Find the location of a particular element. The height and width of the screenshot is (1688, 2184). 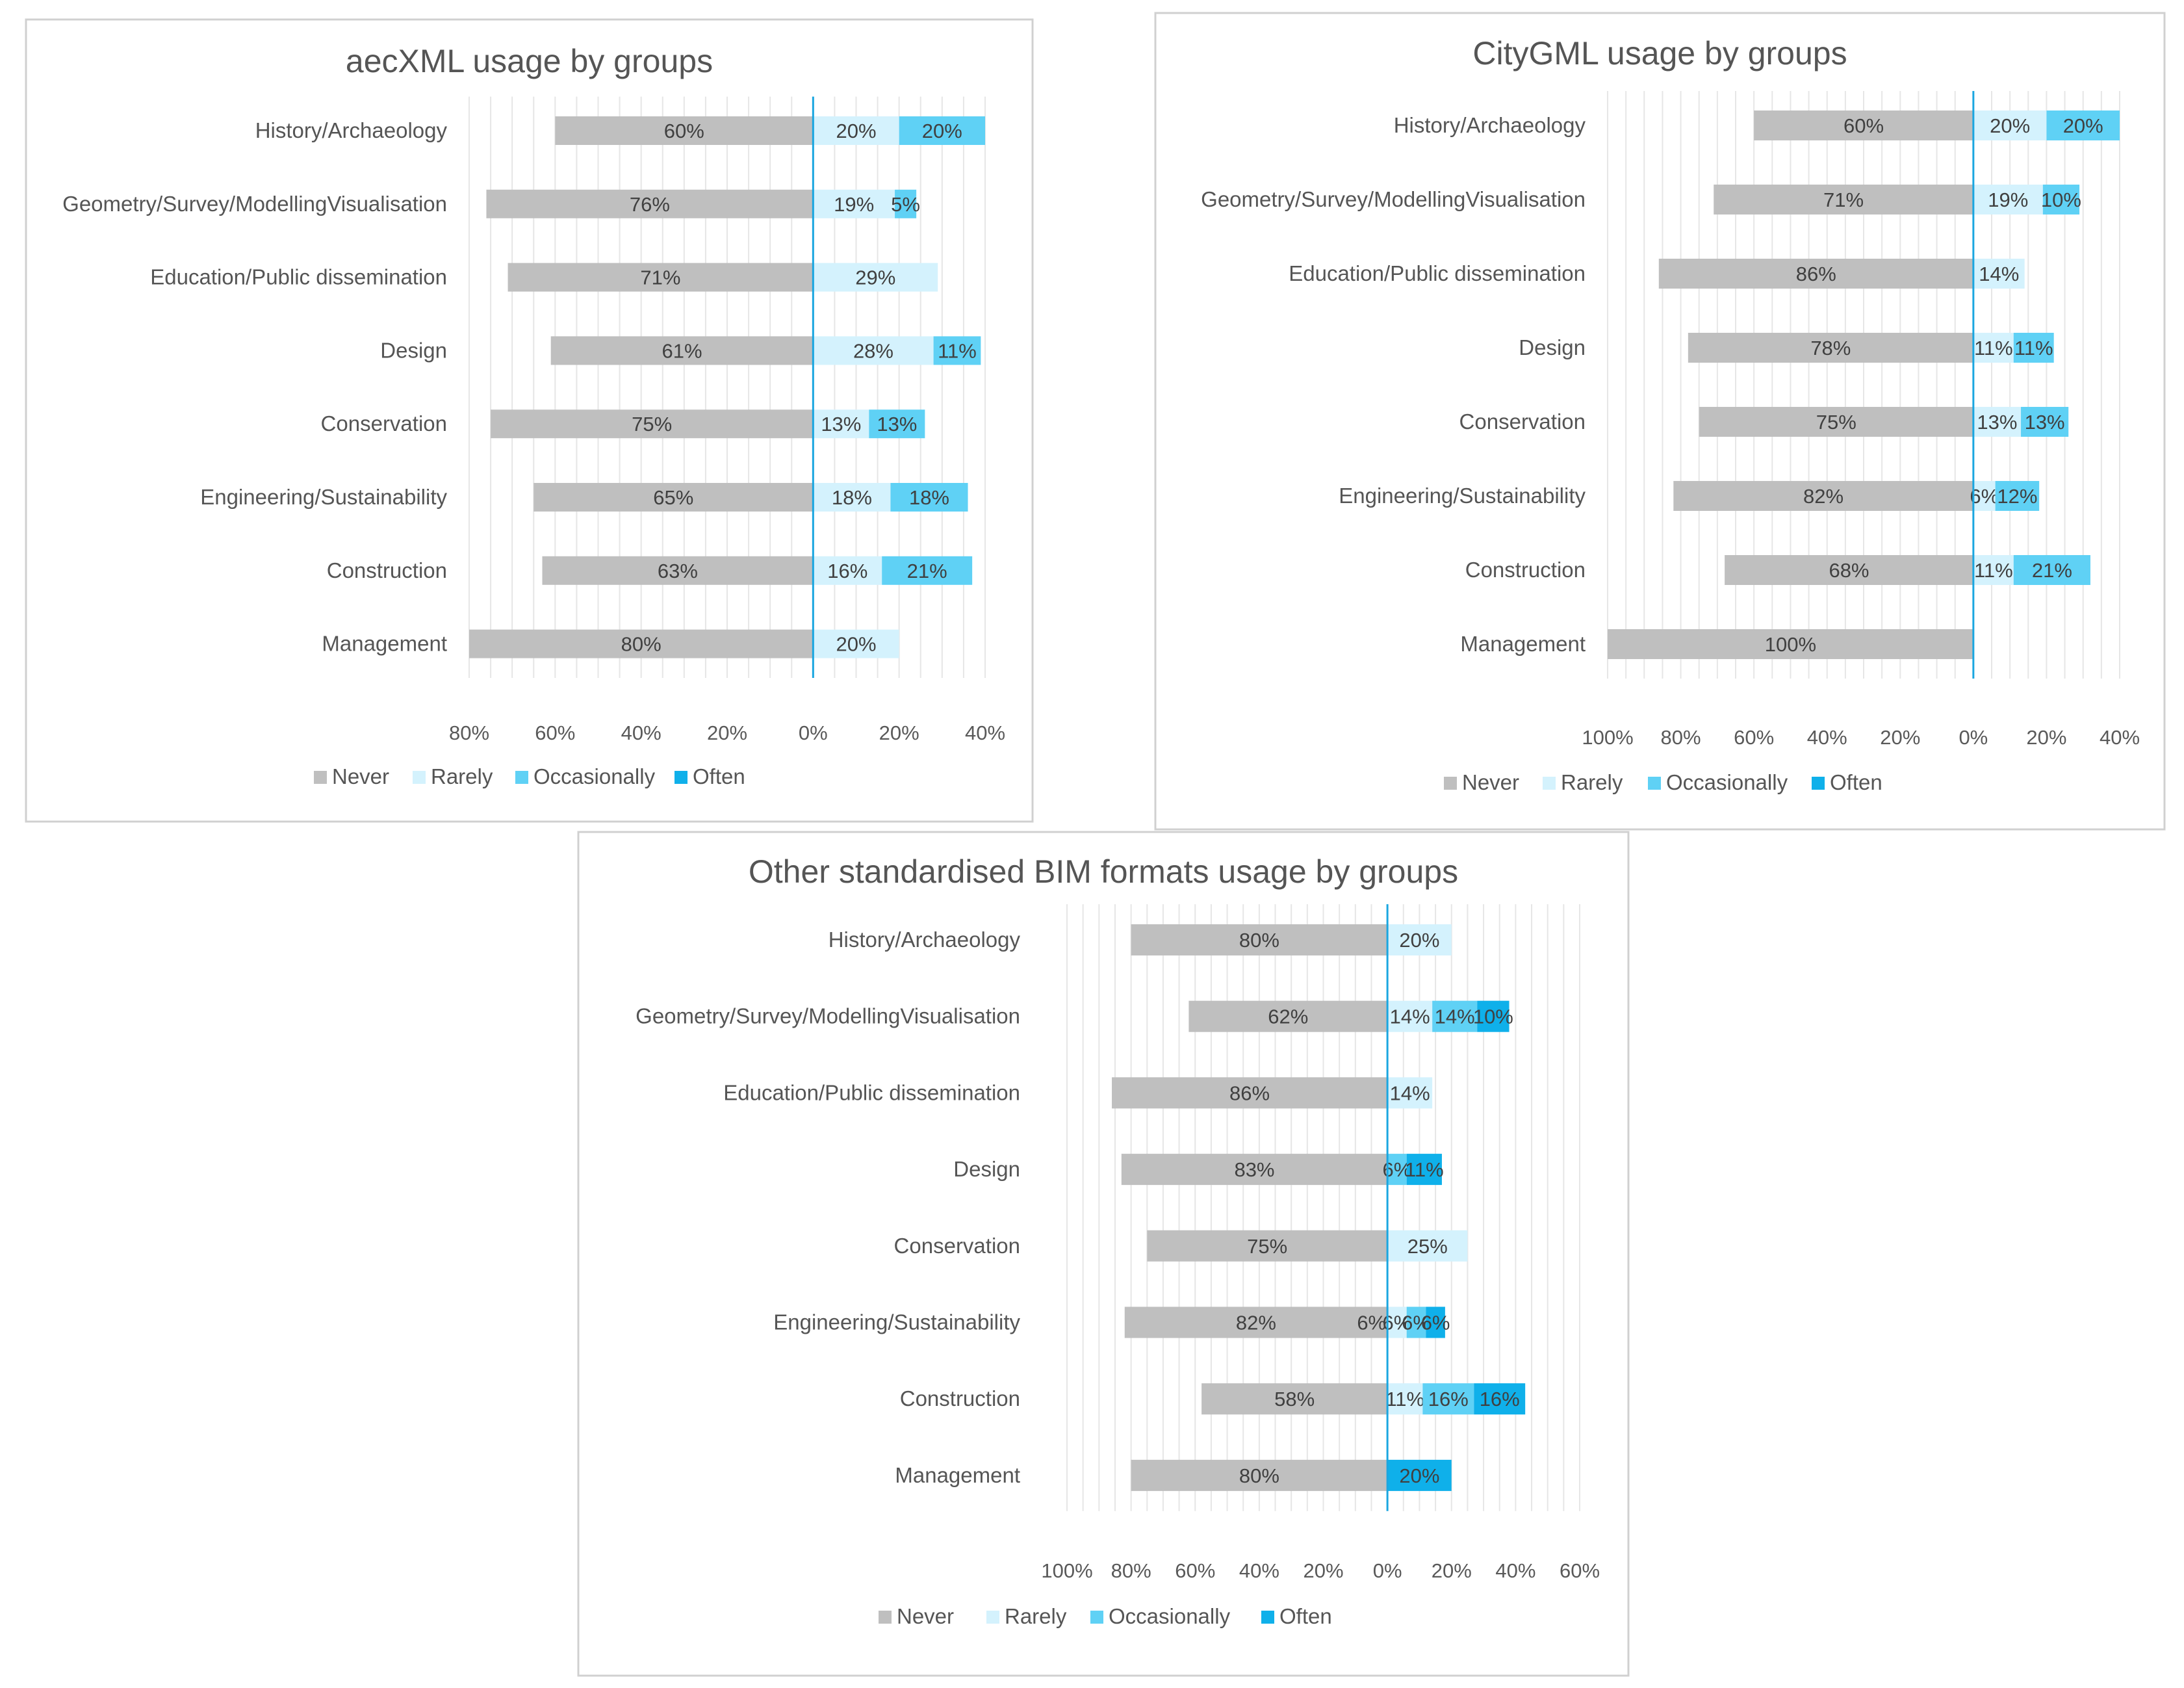

data-label-occasionally: 14% is located at coordinates (1455, 1017).